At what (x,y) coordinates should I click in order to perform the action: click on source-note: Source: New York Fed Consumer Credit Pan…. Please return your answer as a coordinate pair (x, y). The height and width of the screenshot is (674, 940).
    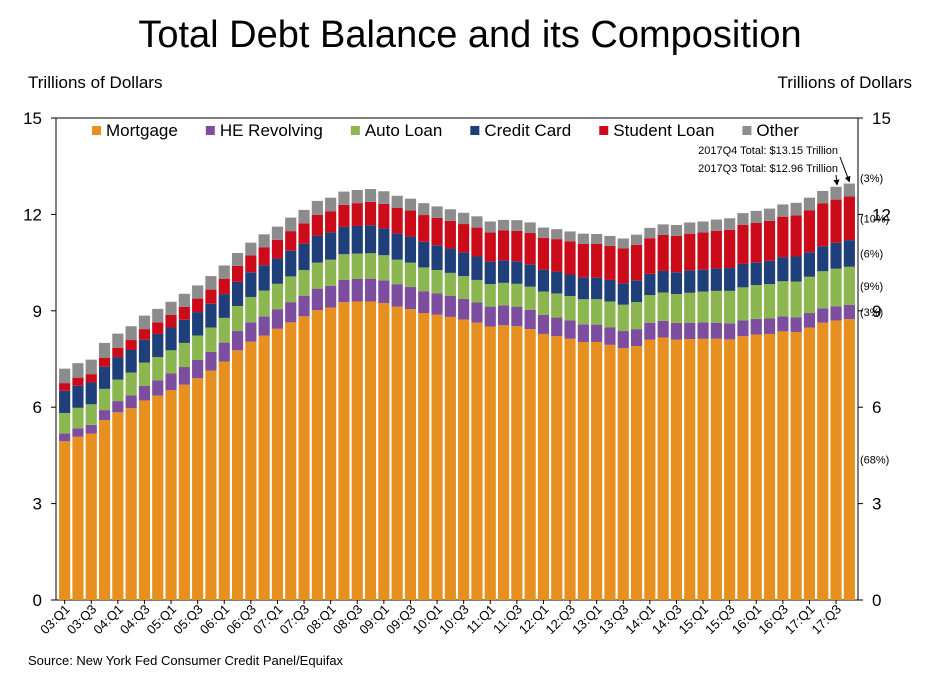
    Looking at the image, I should click on (186, 660).